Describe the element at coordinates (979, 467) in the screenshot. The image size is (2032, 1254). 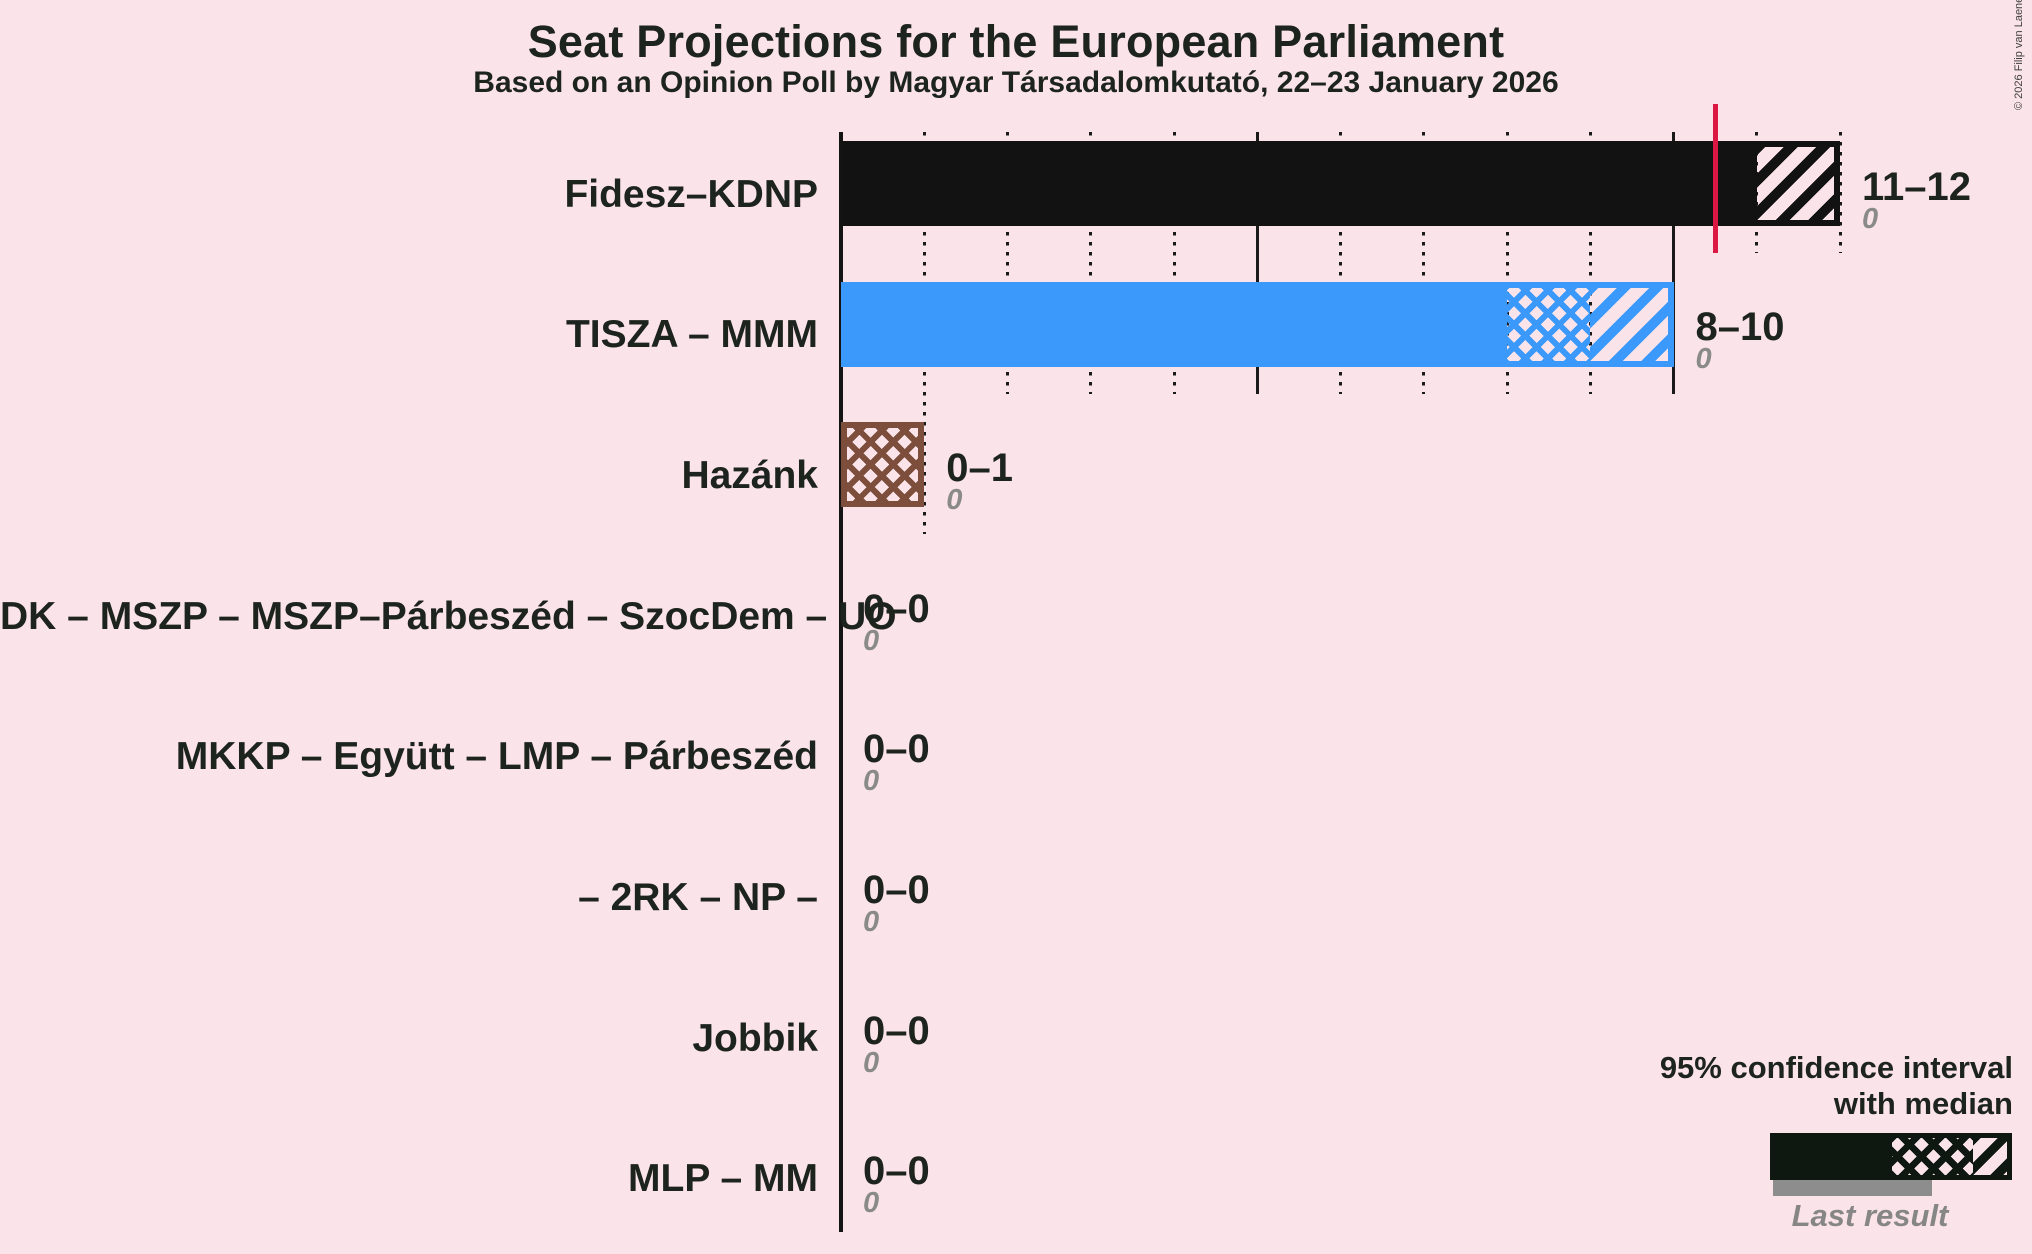
I see `ci-range-label: 0–1` at that location.